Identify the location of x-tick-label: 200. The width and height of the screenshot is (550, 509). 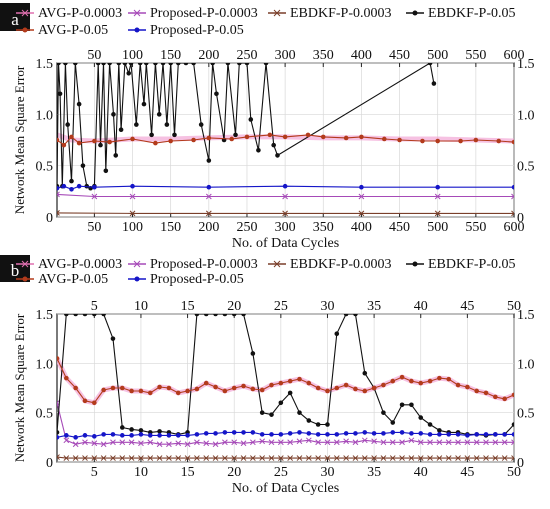
(208, 227).